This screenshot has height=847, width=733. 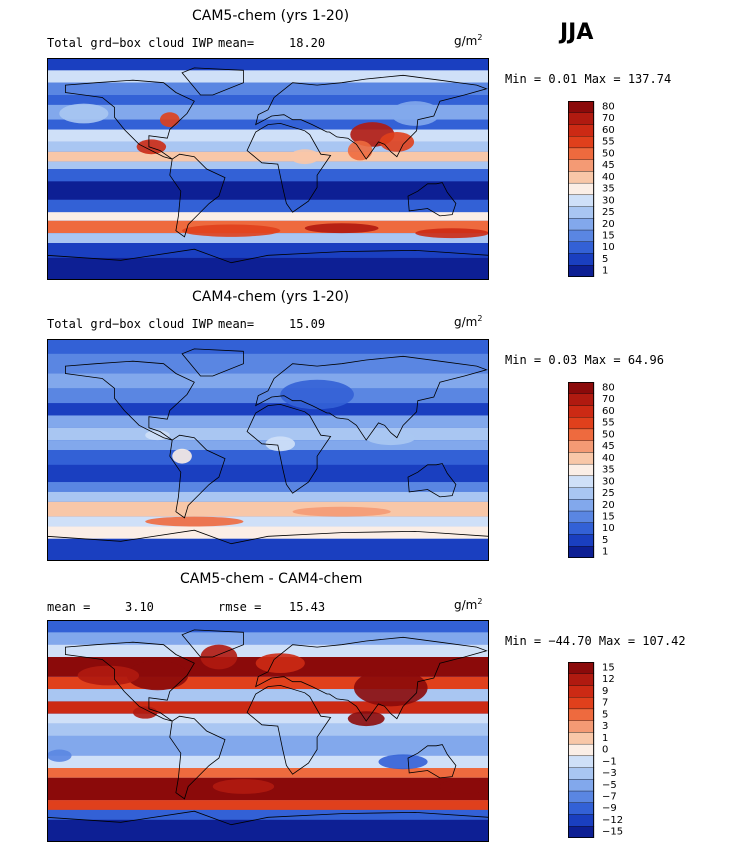 I want to click on colorbar-label: 60, so click(x=608, y=130).